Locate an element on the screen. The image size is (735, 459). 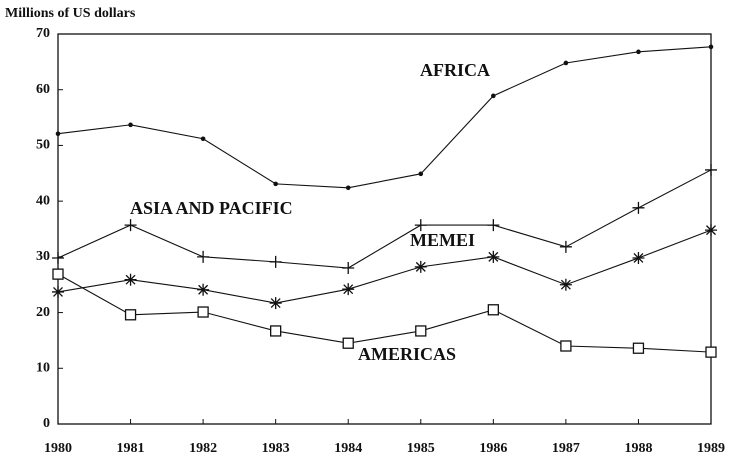
x-tick-label: 1985 is located at coordinates (421, 448).